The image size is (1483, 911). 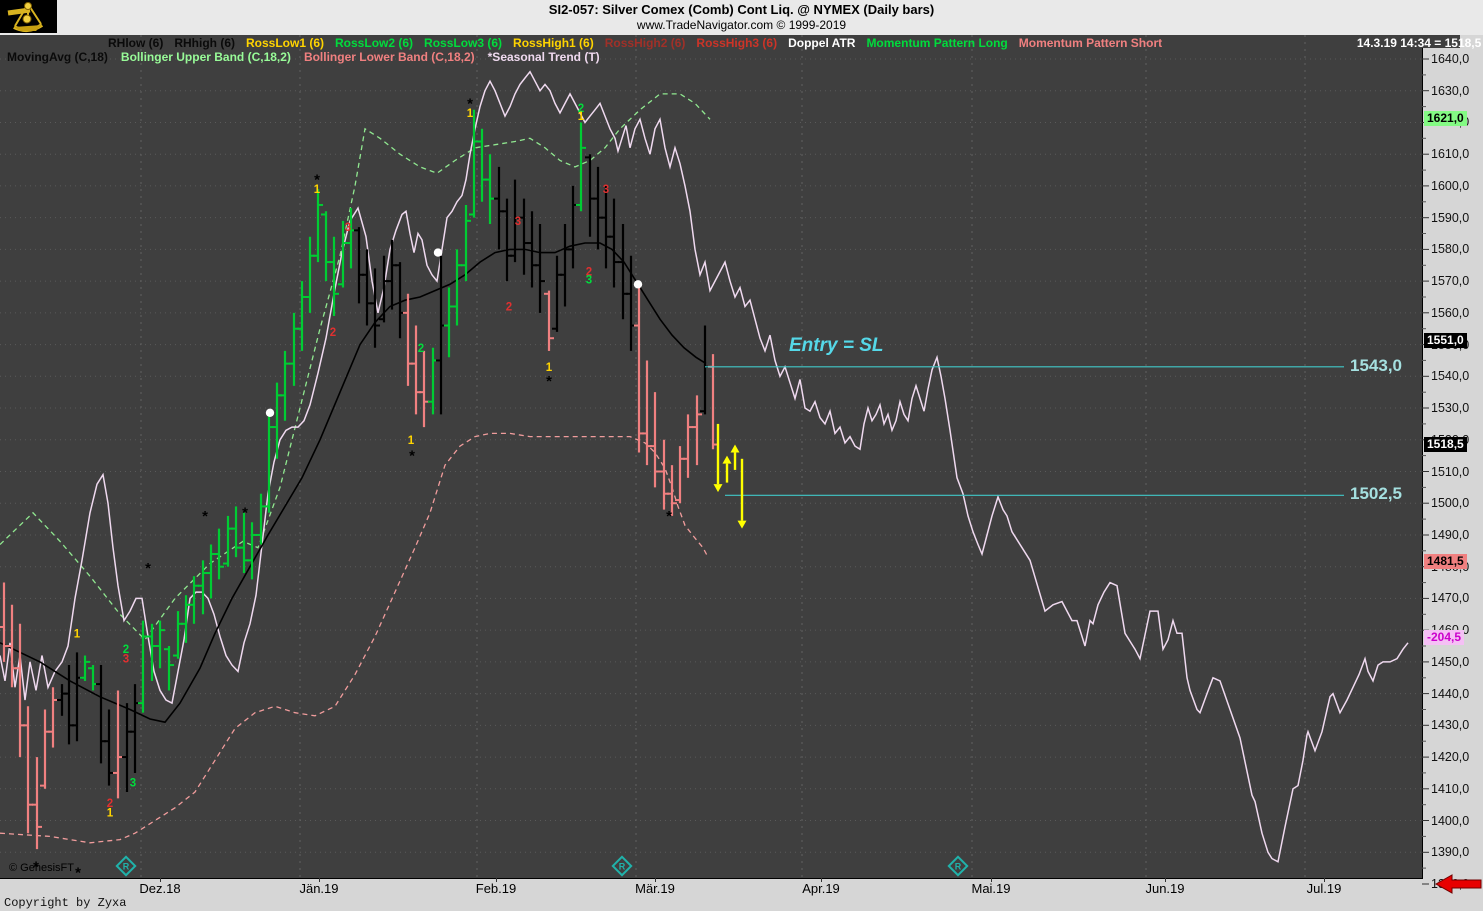 I want to click on legend-row2-item-1: Bollinger Upper Band (C,18,2), so click(x=205, y=57).